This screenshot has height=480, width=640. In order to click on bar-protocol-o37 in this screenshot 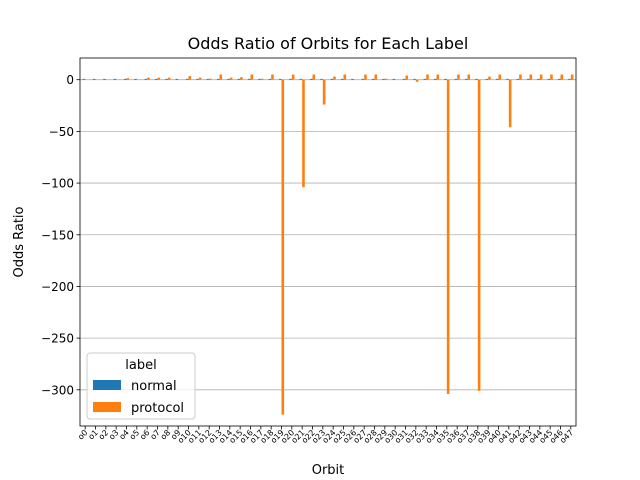, I will do `click(469, 77)`.